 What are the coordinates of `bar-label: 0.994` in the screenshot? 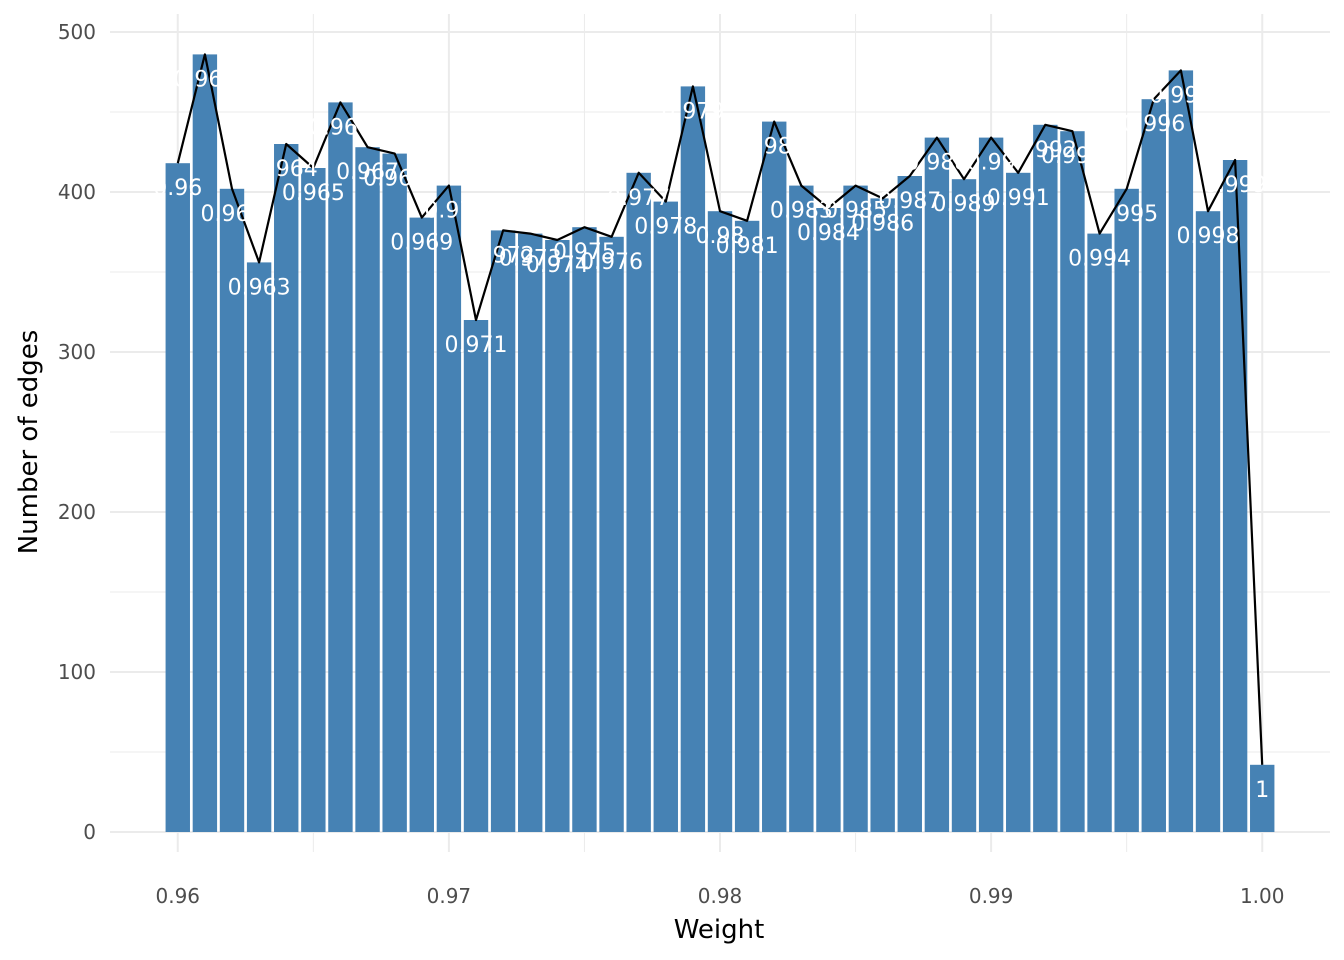 It's located at (1099, 259).